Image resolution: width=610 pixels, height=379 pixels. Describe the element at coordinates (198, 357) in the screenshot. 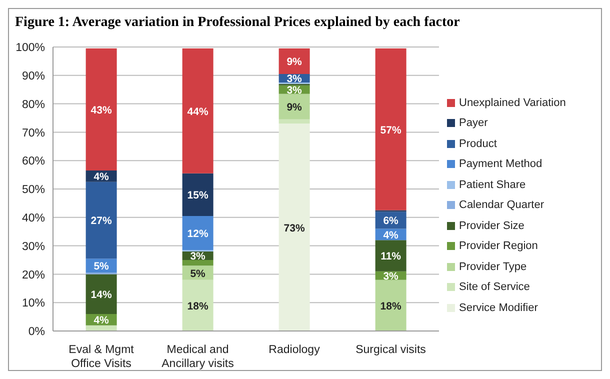

I see `x-tick-label: Medical and Ancillary visits` at that location.